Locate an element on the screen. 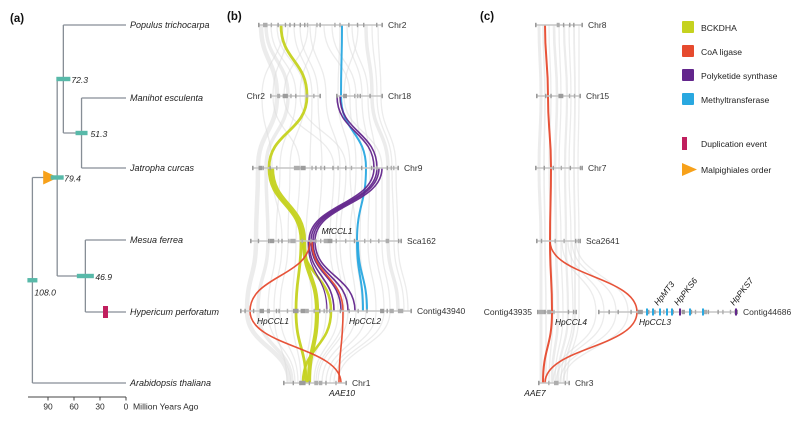 The width and height of the screenshot is (800, 429). panel-b-letter: (b) is located at coordinates (234, 17).